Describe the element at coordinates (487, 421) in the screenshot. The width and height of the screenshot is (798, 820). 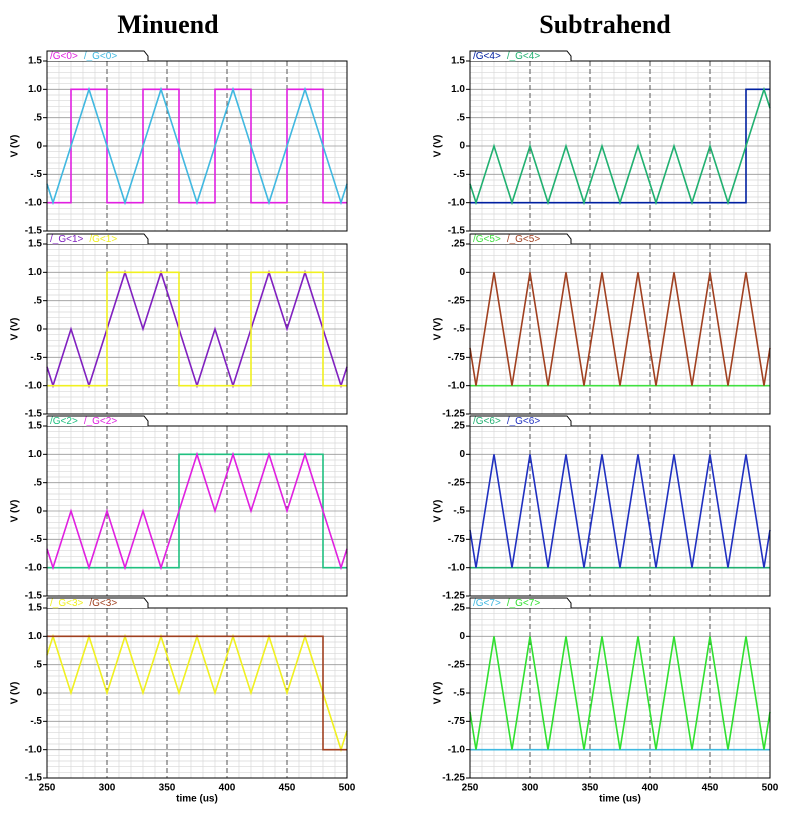
I see `legend-entry: /G<6>` at that location.